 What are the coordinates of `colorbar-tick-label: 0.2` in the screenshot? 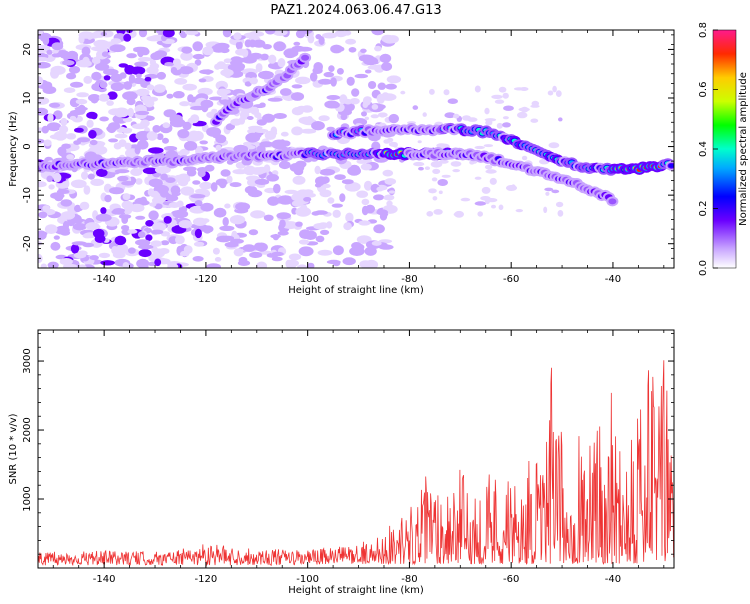 It's located at (703, 209).